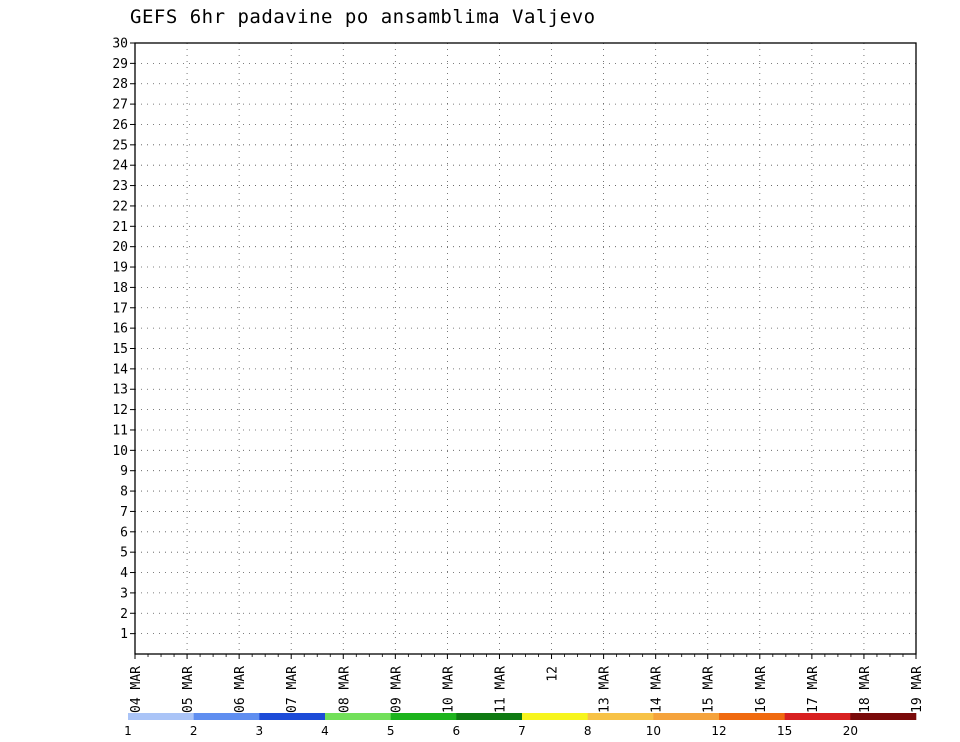 This screenshot has width=960, height=742. What do you see at coordinates (653, 731) in the screenshot?
I see `colorbar-label: 10` at bounding box center [653, 731].